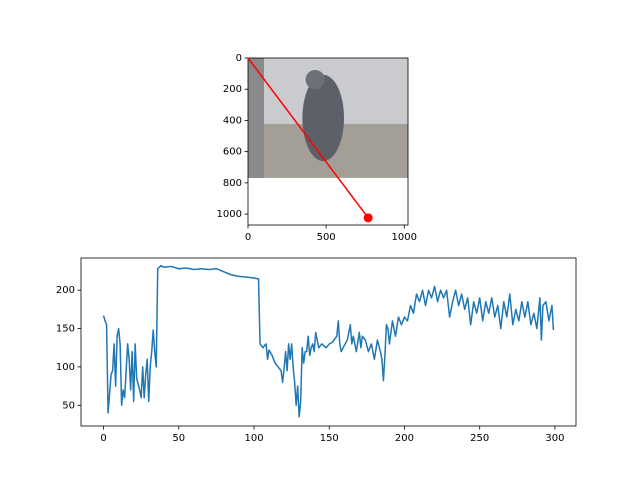  What do you see at coordinates (65, 329) in the screenshot?
I see `y-tick-label: 150` at bounding box center [65, 329].